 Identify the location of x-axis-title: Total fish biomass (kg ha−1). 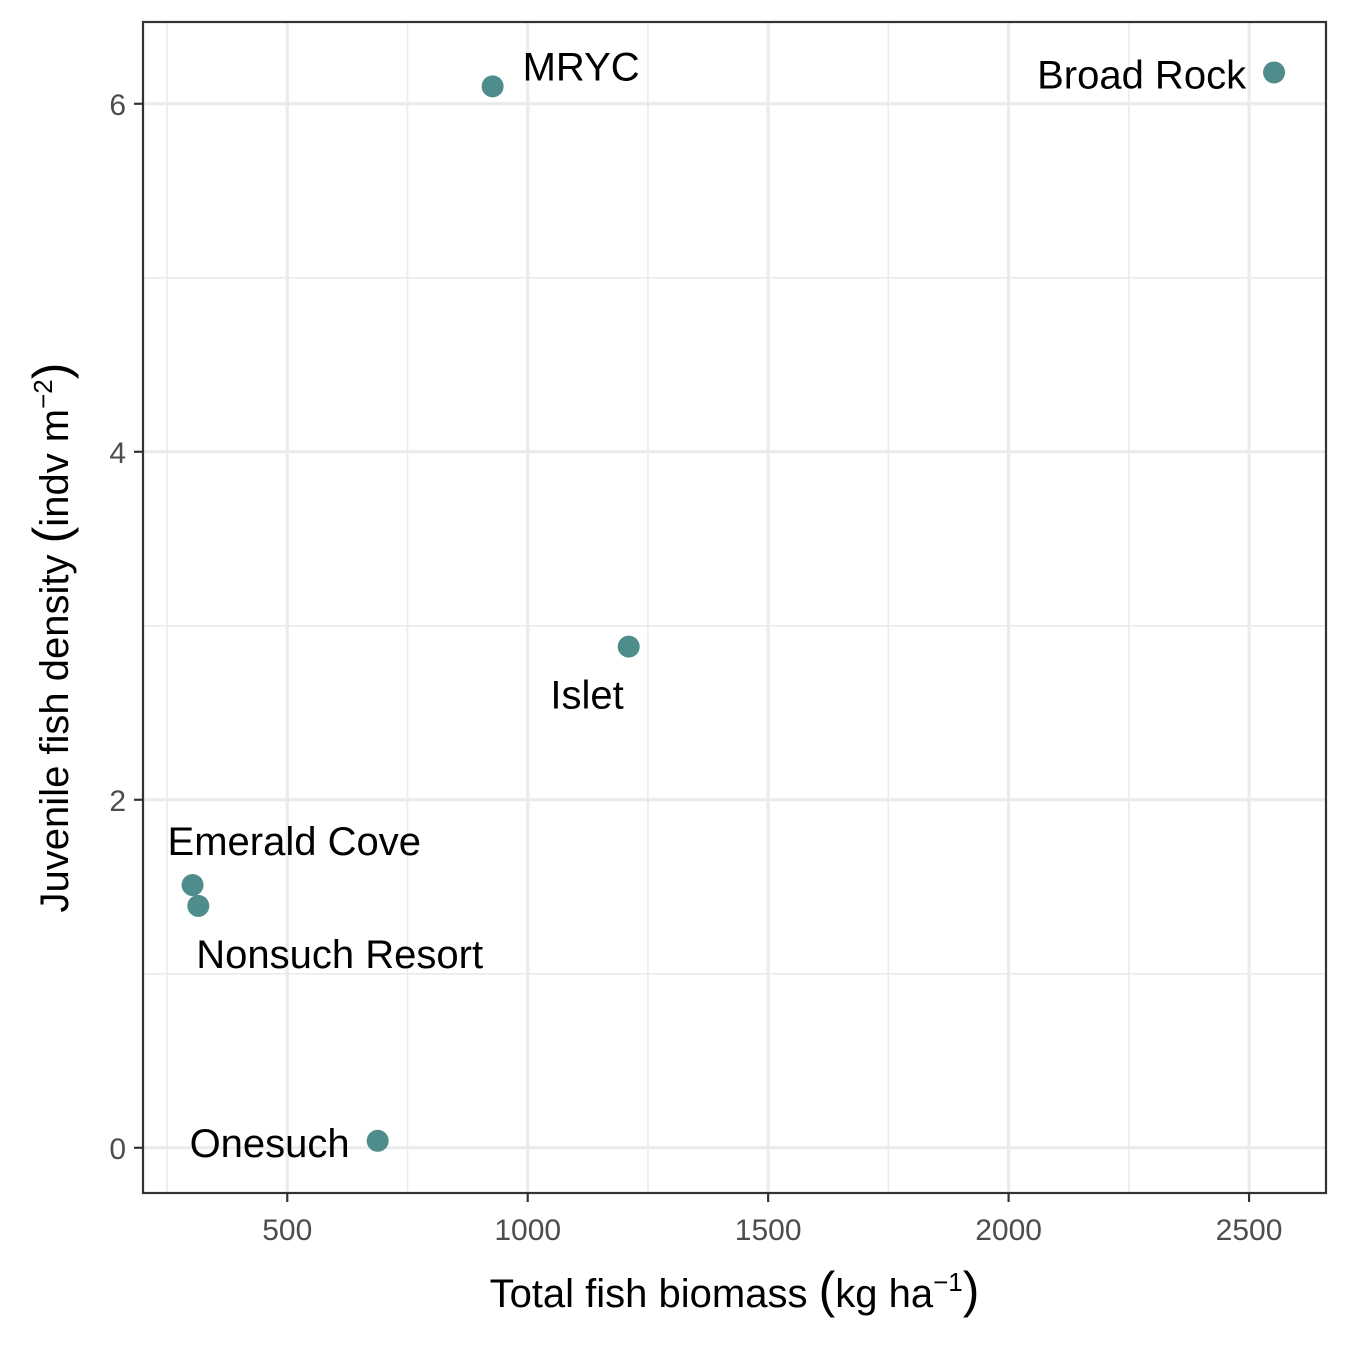
(735, 1290).